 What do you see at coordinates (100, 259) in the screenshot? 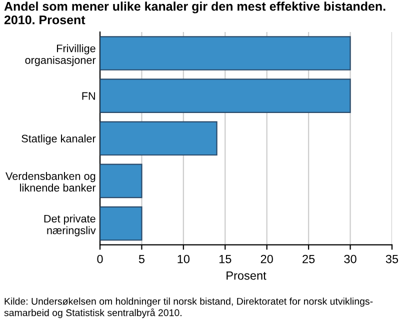
I see `x-tick-label: 0` at bounding box center [100, 259].